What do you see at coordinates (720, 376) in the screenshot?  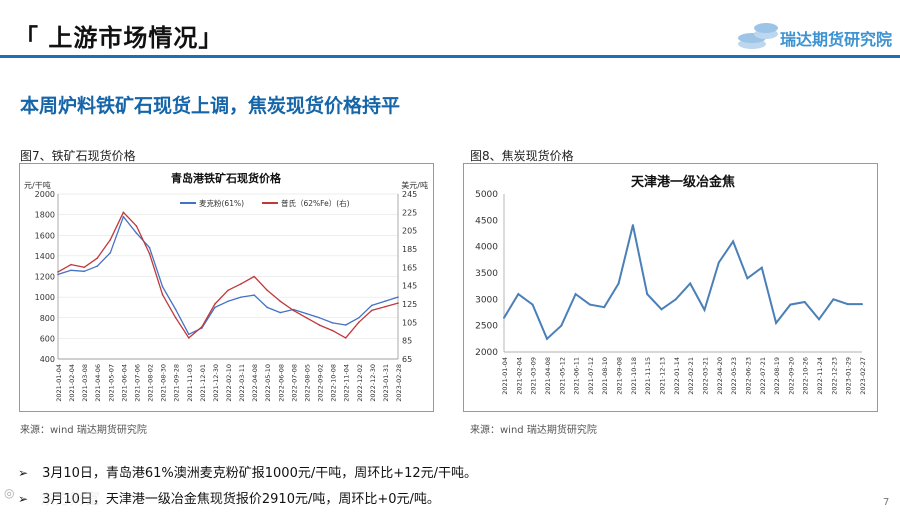 I see `chart-2-xtick: 2022-04-20` at bounding box center [720, 376].